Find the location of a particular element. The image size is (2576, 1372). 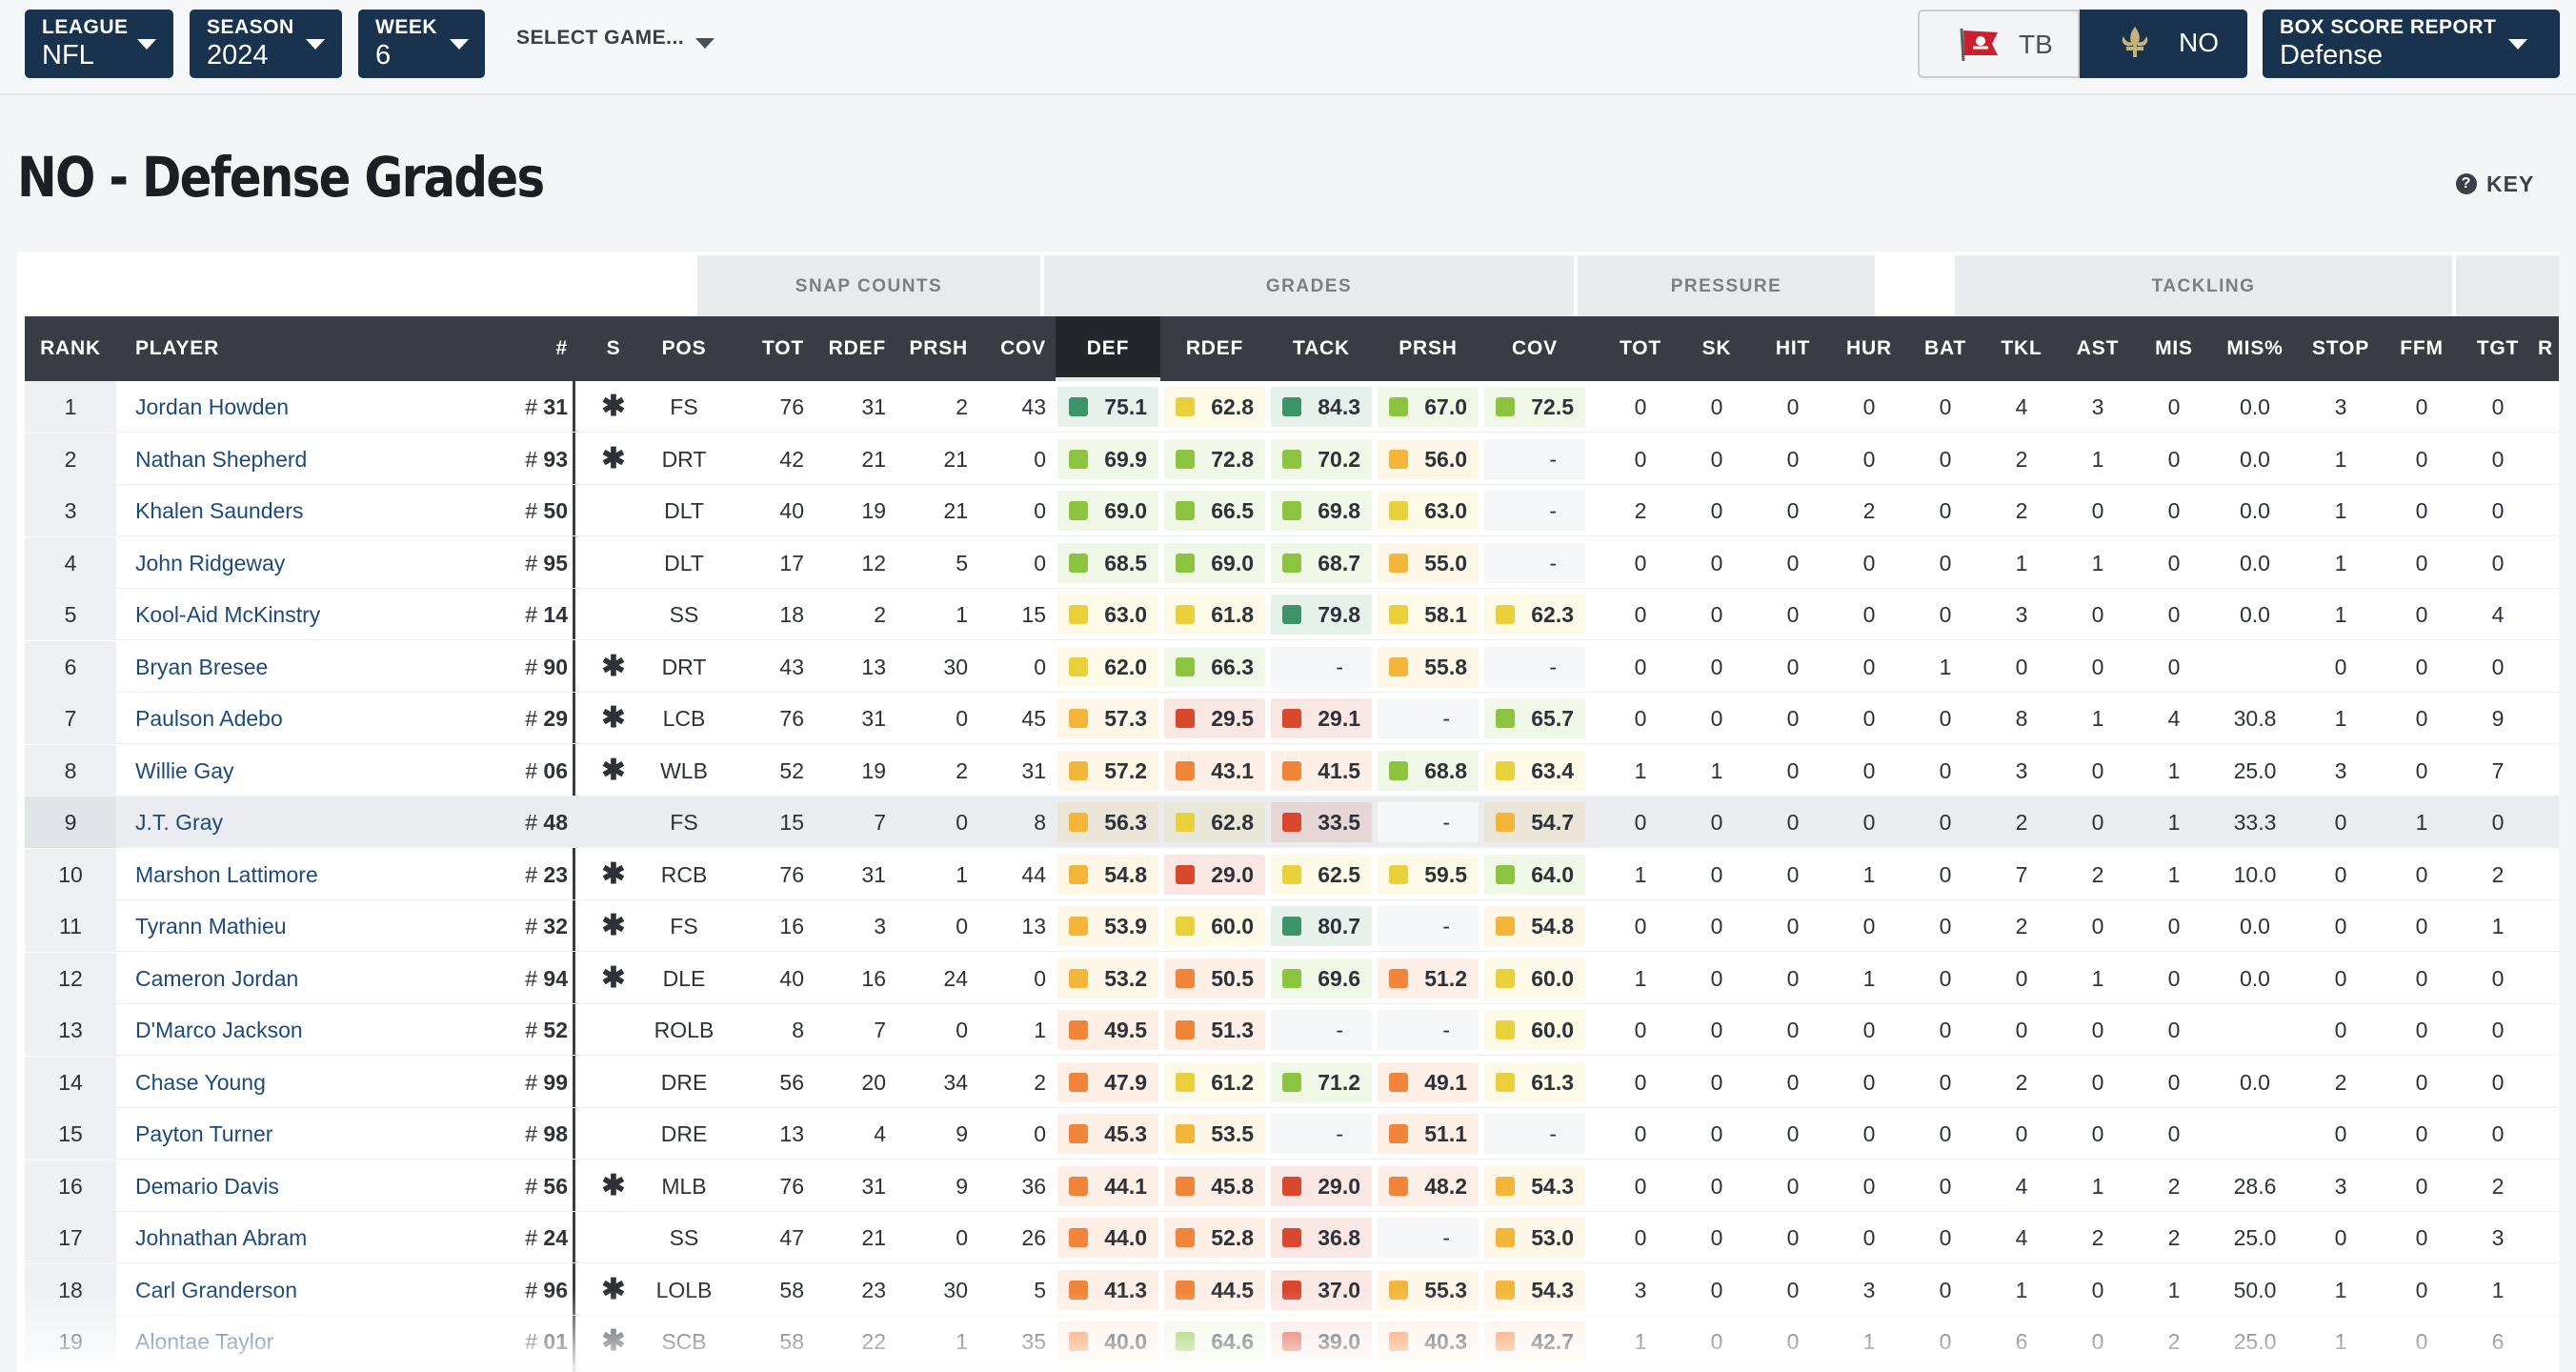

player-name-link: Willie Gay is located at coordinates (185, 770).